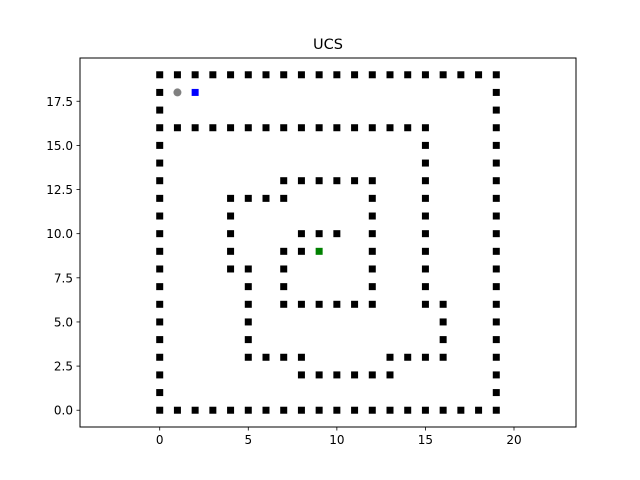  I want to click on chart-title: UCS, so click(328, 45).